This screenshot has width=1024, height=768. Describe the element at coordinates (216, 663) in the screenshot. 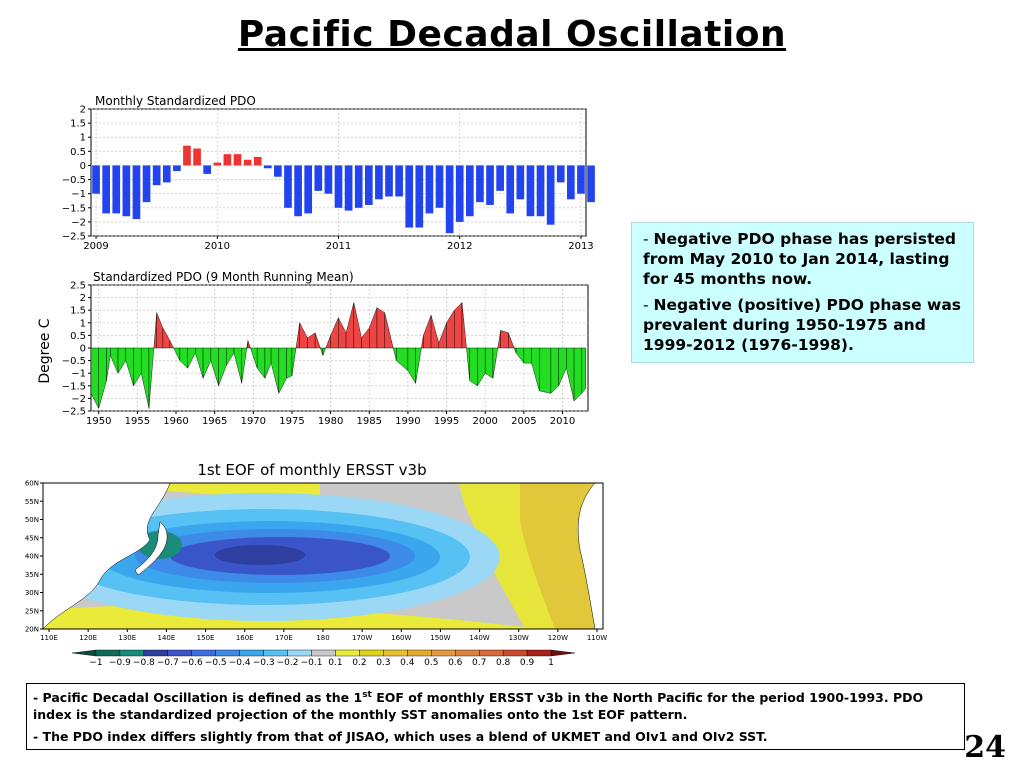

I see `colorbar-label: −0.5` at that location.